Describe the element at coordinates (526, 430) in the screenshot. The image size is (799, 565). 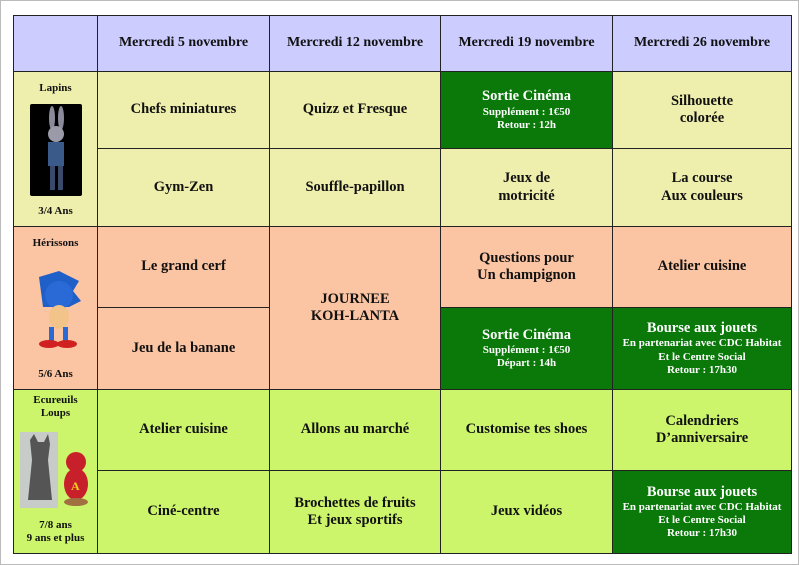
I see `activity-cell: Customise tes shoes` at that location.